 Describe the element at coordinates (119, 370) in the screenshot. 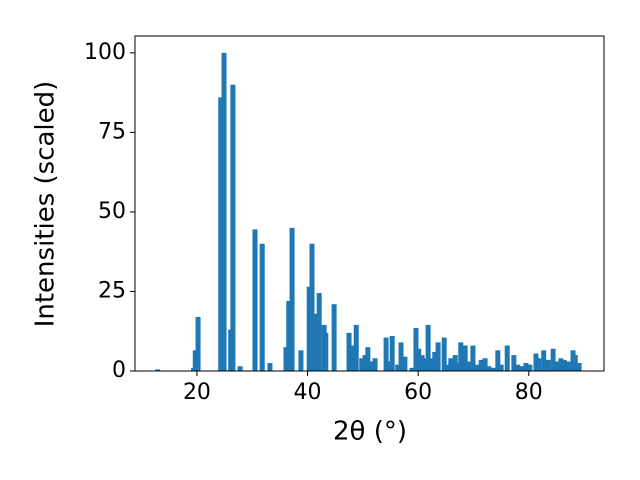

I see `y-tick-label: 0` at that location.